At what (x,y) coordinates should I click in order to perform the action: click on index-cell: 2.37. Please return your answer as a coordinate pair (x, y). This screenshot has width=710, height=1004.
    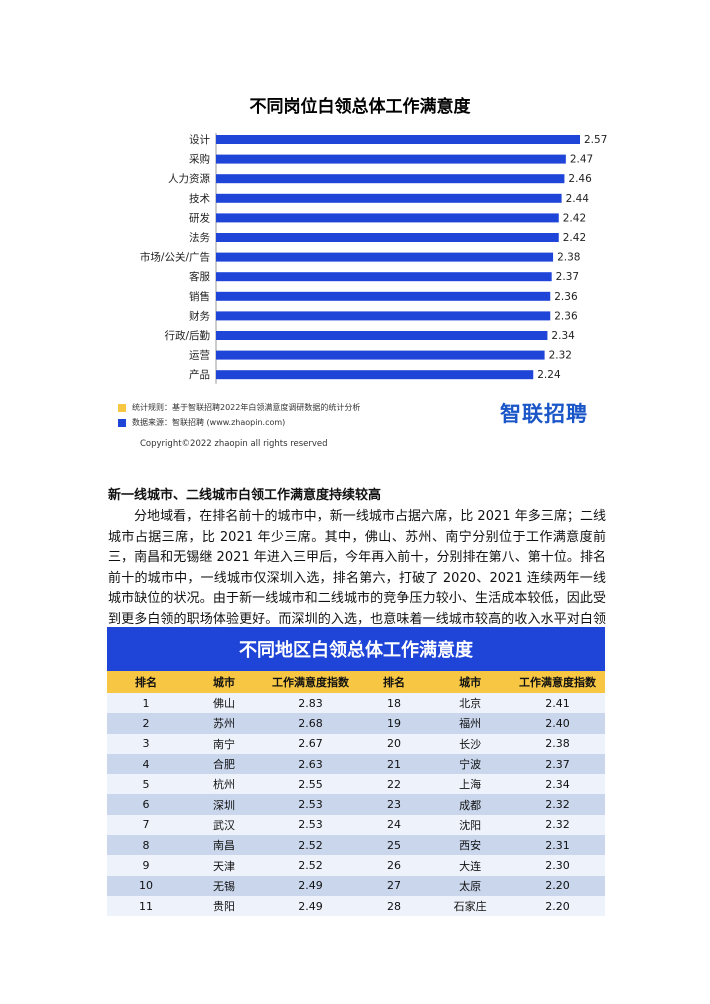
    Looking at the image, I should click on (557, 764).